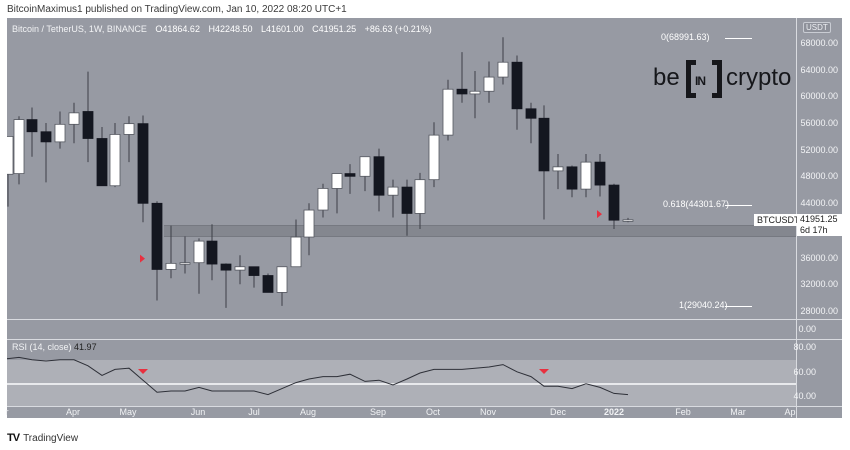 The image size is (850, 450). What do you see at coordinates (819, 43) in the screenshot?
I see `price-axis-label: 68000.00` at bounding box center [819, 43].